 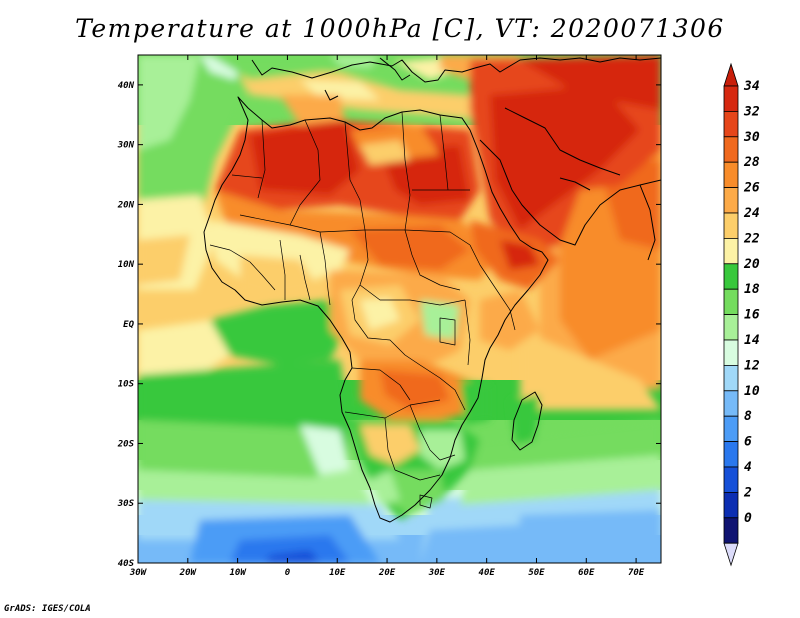 What do you see at coordinates (126, 504) in the screenshot?
I see `lat-tick-label: 30S` at bounding box center [126, 504].